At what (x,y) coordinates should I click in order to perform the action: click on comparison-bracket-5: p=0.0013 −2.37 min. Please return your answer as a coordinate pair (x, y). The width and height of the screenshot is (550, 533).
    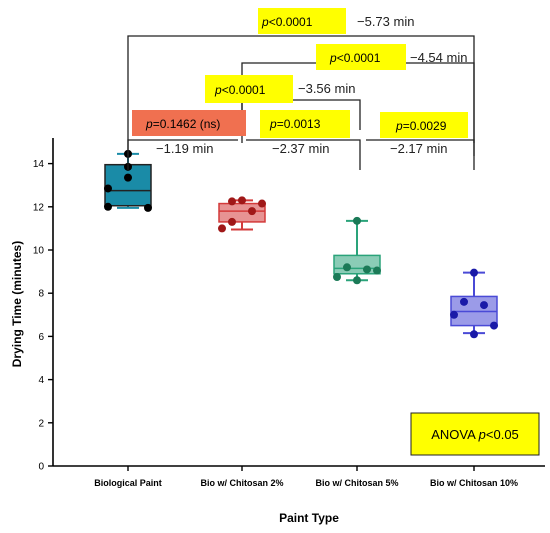
    Looking at the image, I should click on (303, 140).